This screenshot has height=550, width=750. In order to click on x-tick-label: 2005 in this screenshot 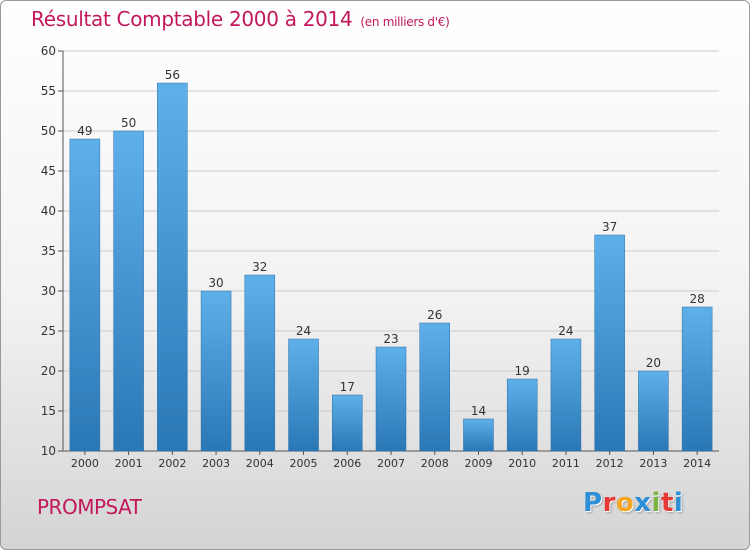, I will do `click(304, 463)`.